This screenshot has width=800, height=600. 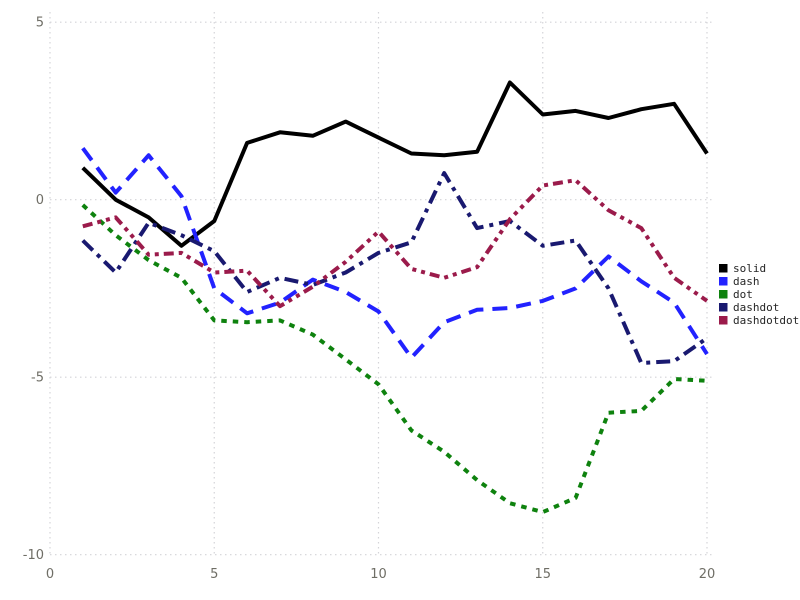 I want to click on y-tick-label: 0, so click(x=40, y=200).